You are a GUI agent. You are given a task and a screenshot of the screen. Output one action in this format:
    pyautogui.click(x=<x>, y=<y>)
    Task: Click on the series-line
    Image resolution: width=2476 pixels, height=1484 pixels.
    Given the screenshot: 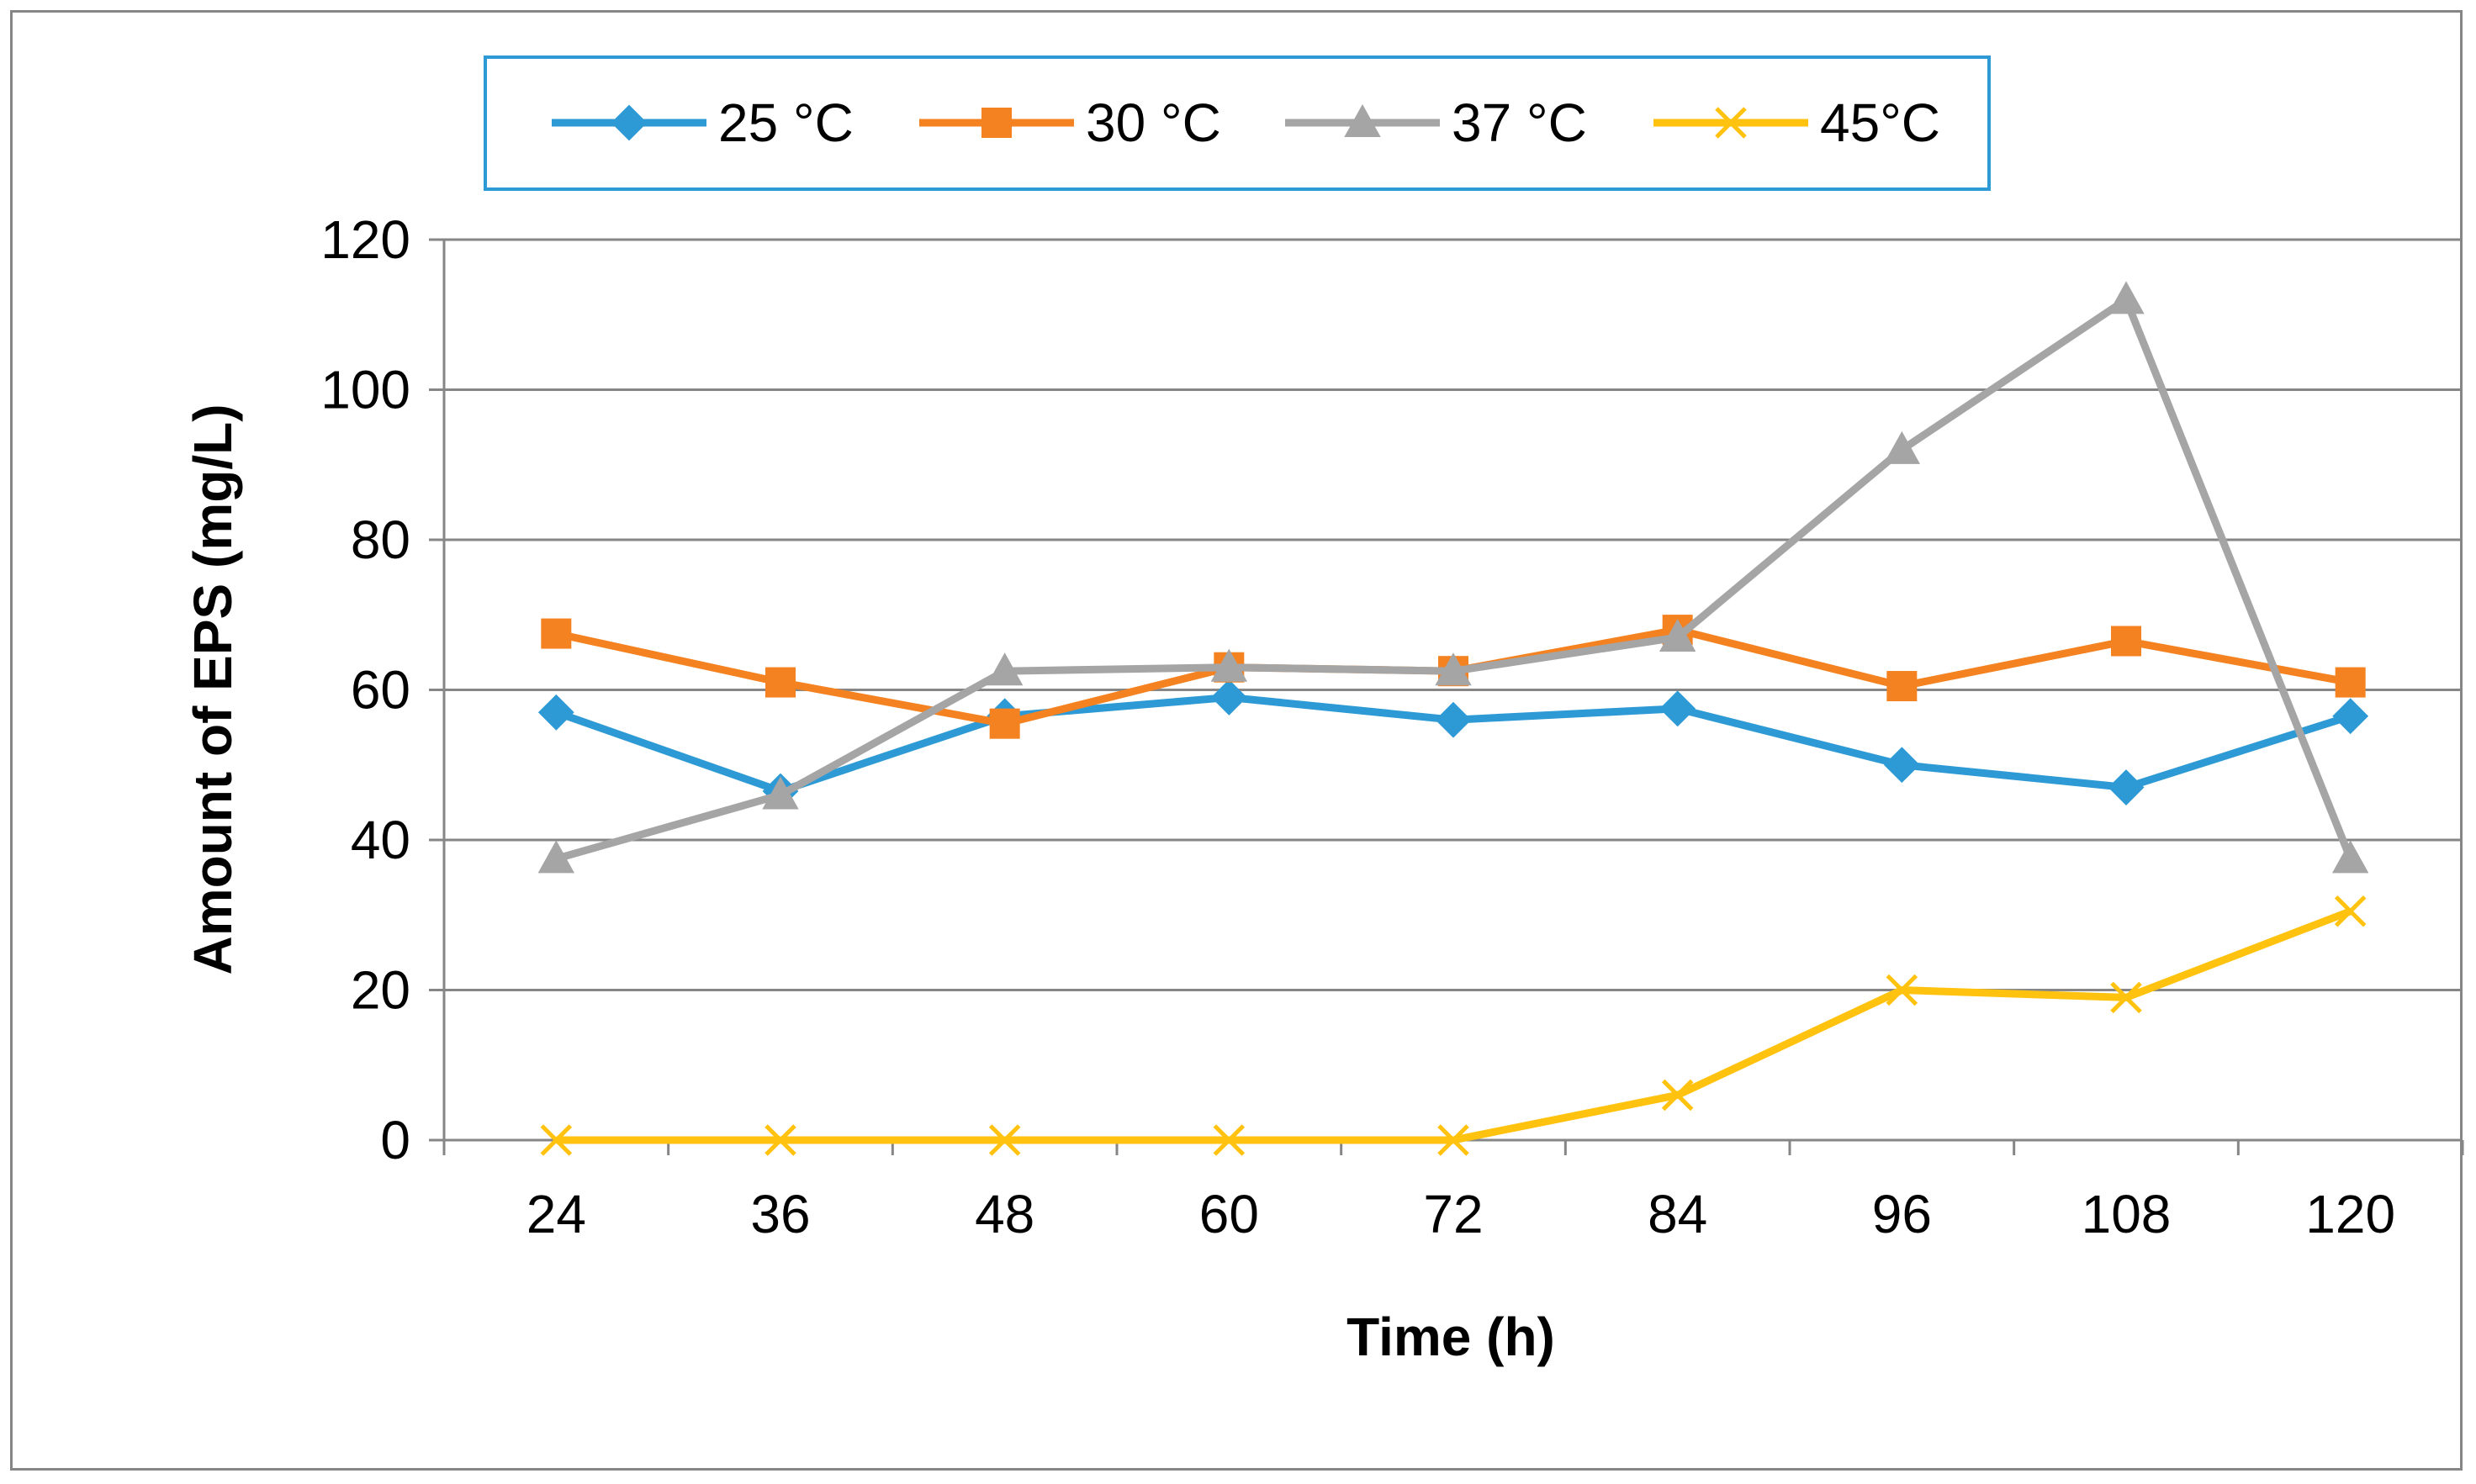 What is the action you would take?
    pyautogui.click(x=1454, y=1025)
    